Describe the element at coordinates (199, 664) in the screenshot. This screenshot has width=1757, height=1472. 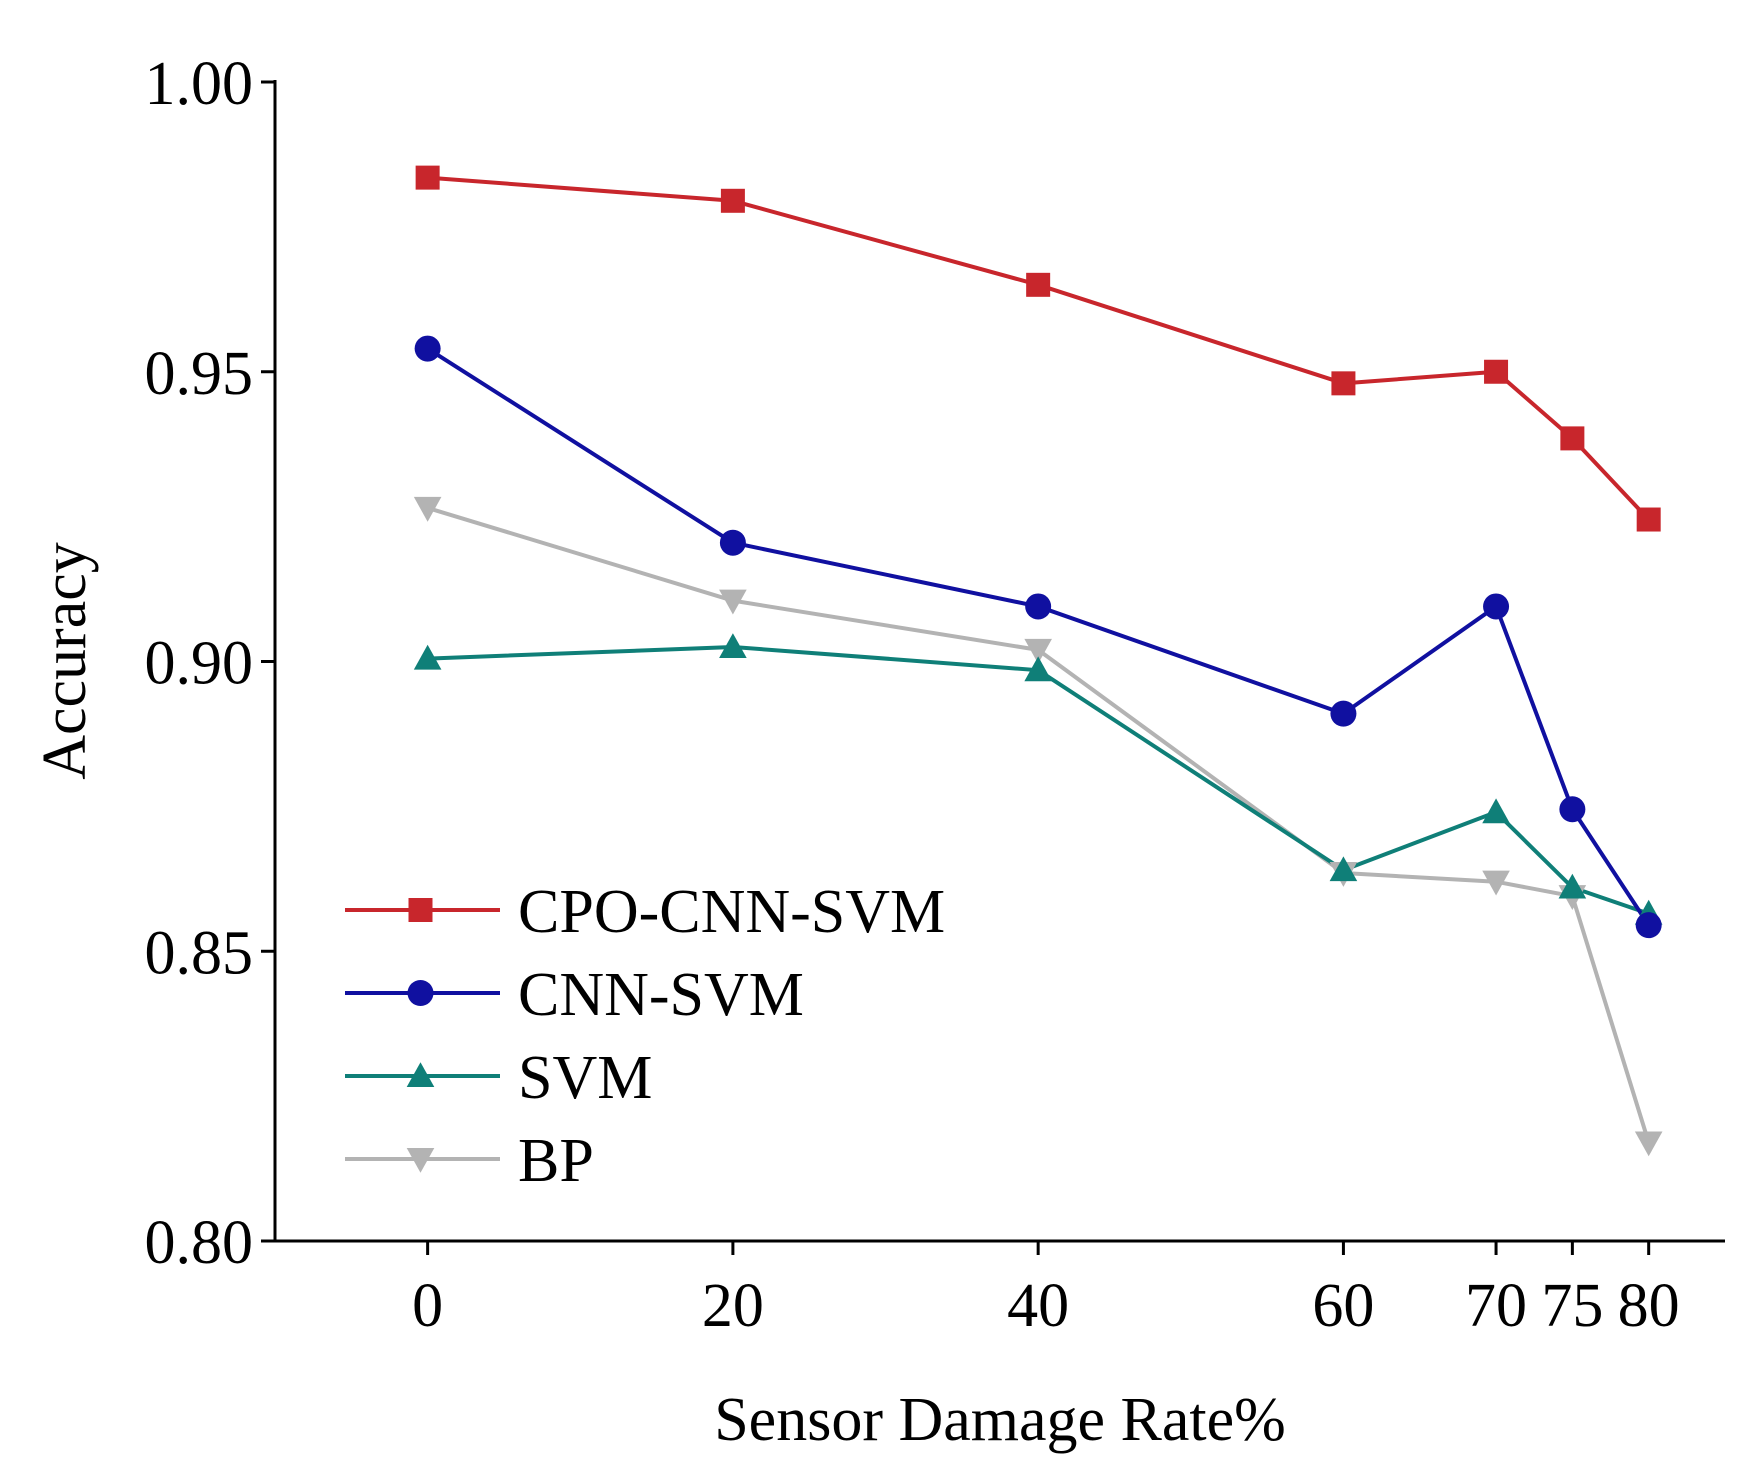
I see `y-tick-label: 0.90` at that location.